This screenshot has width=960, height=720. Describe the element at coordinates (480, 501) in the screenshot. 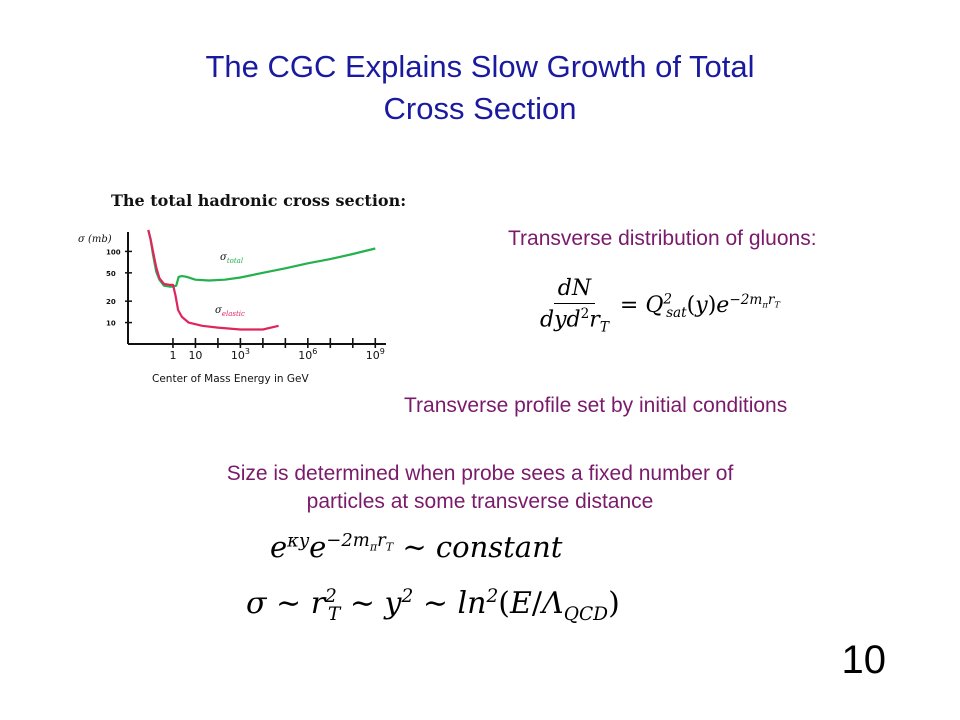

I see `size-text-line-2: particles at some transverse distance` at that location.